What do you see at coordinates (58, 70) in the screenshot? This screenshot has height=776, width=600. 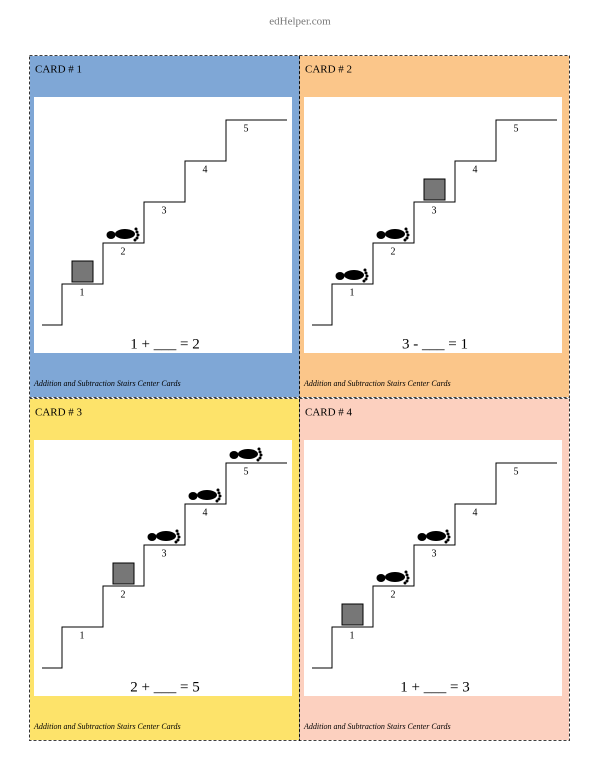 I see `card-title: CARD # 1` at bounding box center [58, 70].